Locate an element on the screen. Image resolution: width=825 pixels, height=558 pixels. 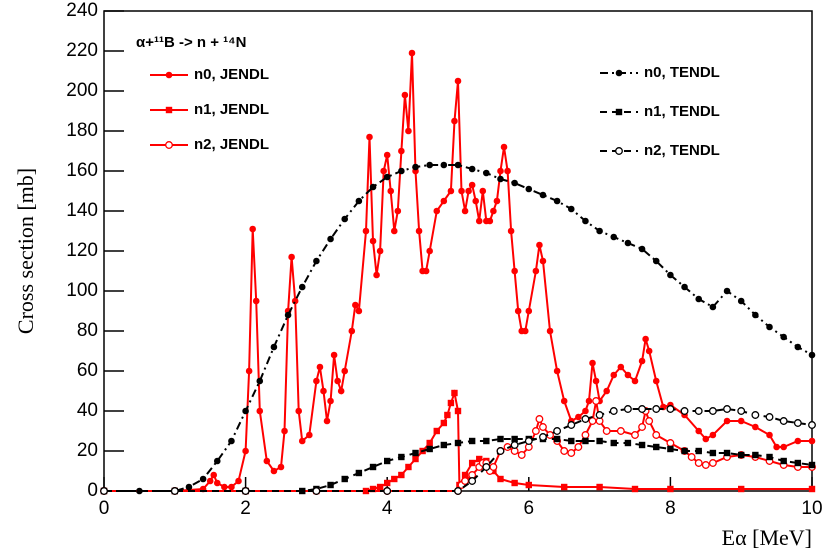
y-tick-label: 160 is located at coordinates (82, 170).